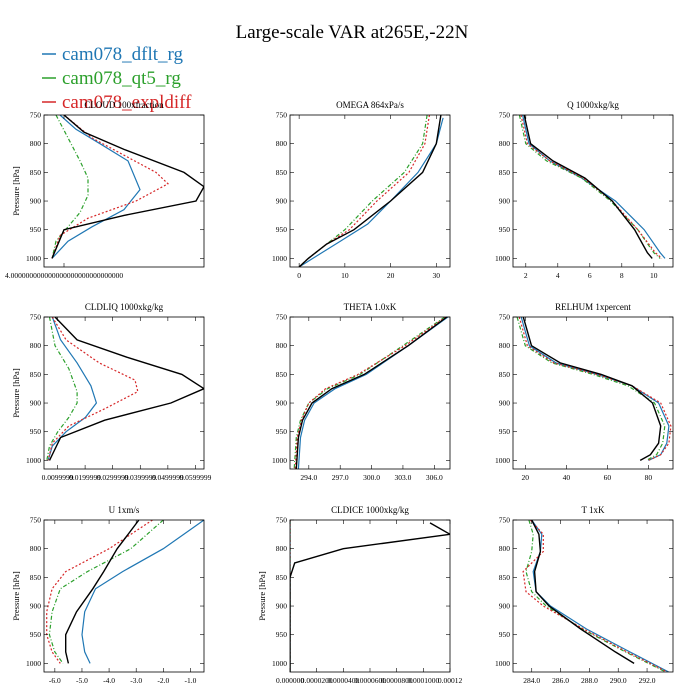 This screenshot has width=700, height=700. Describe the element at coordinates (647, 680) in the screenshot. I see `x-tick-label: 292.0` at that location.